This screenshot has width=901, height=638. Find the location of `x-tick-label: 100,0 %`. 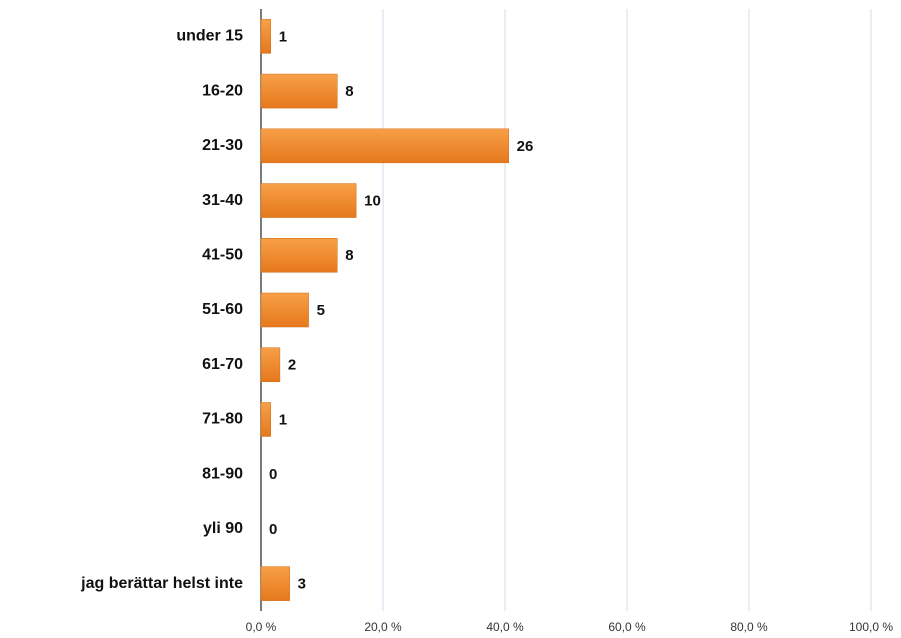

x-tick-label: 100,0 % is located at coordinates (871, 627).